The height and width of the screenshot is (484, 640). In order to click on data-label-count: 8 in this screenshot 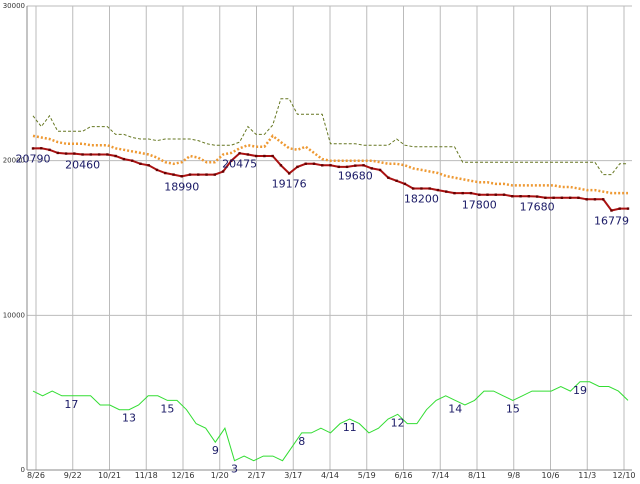, I will do `click(301, 441)`.